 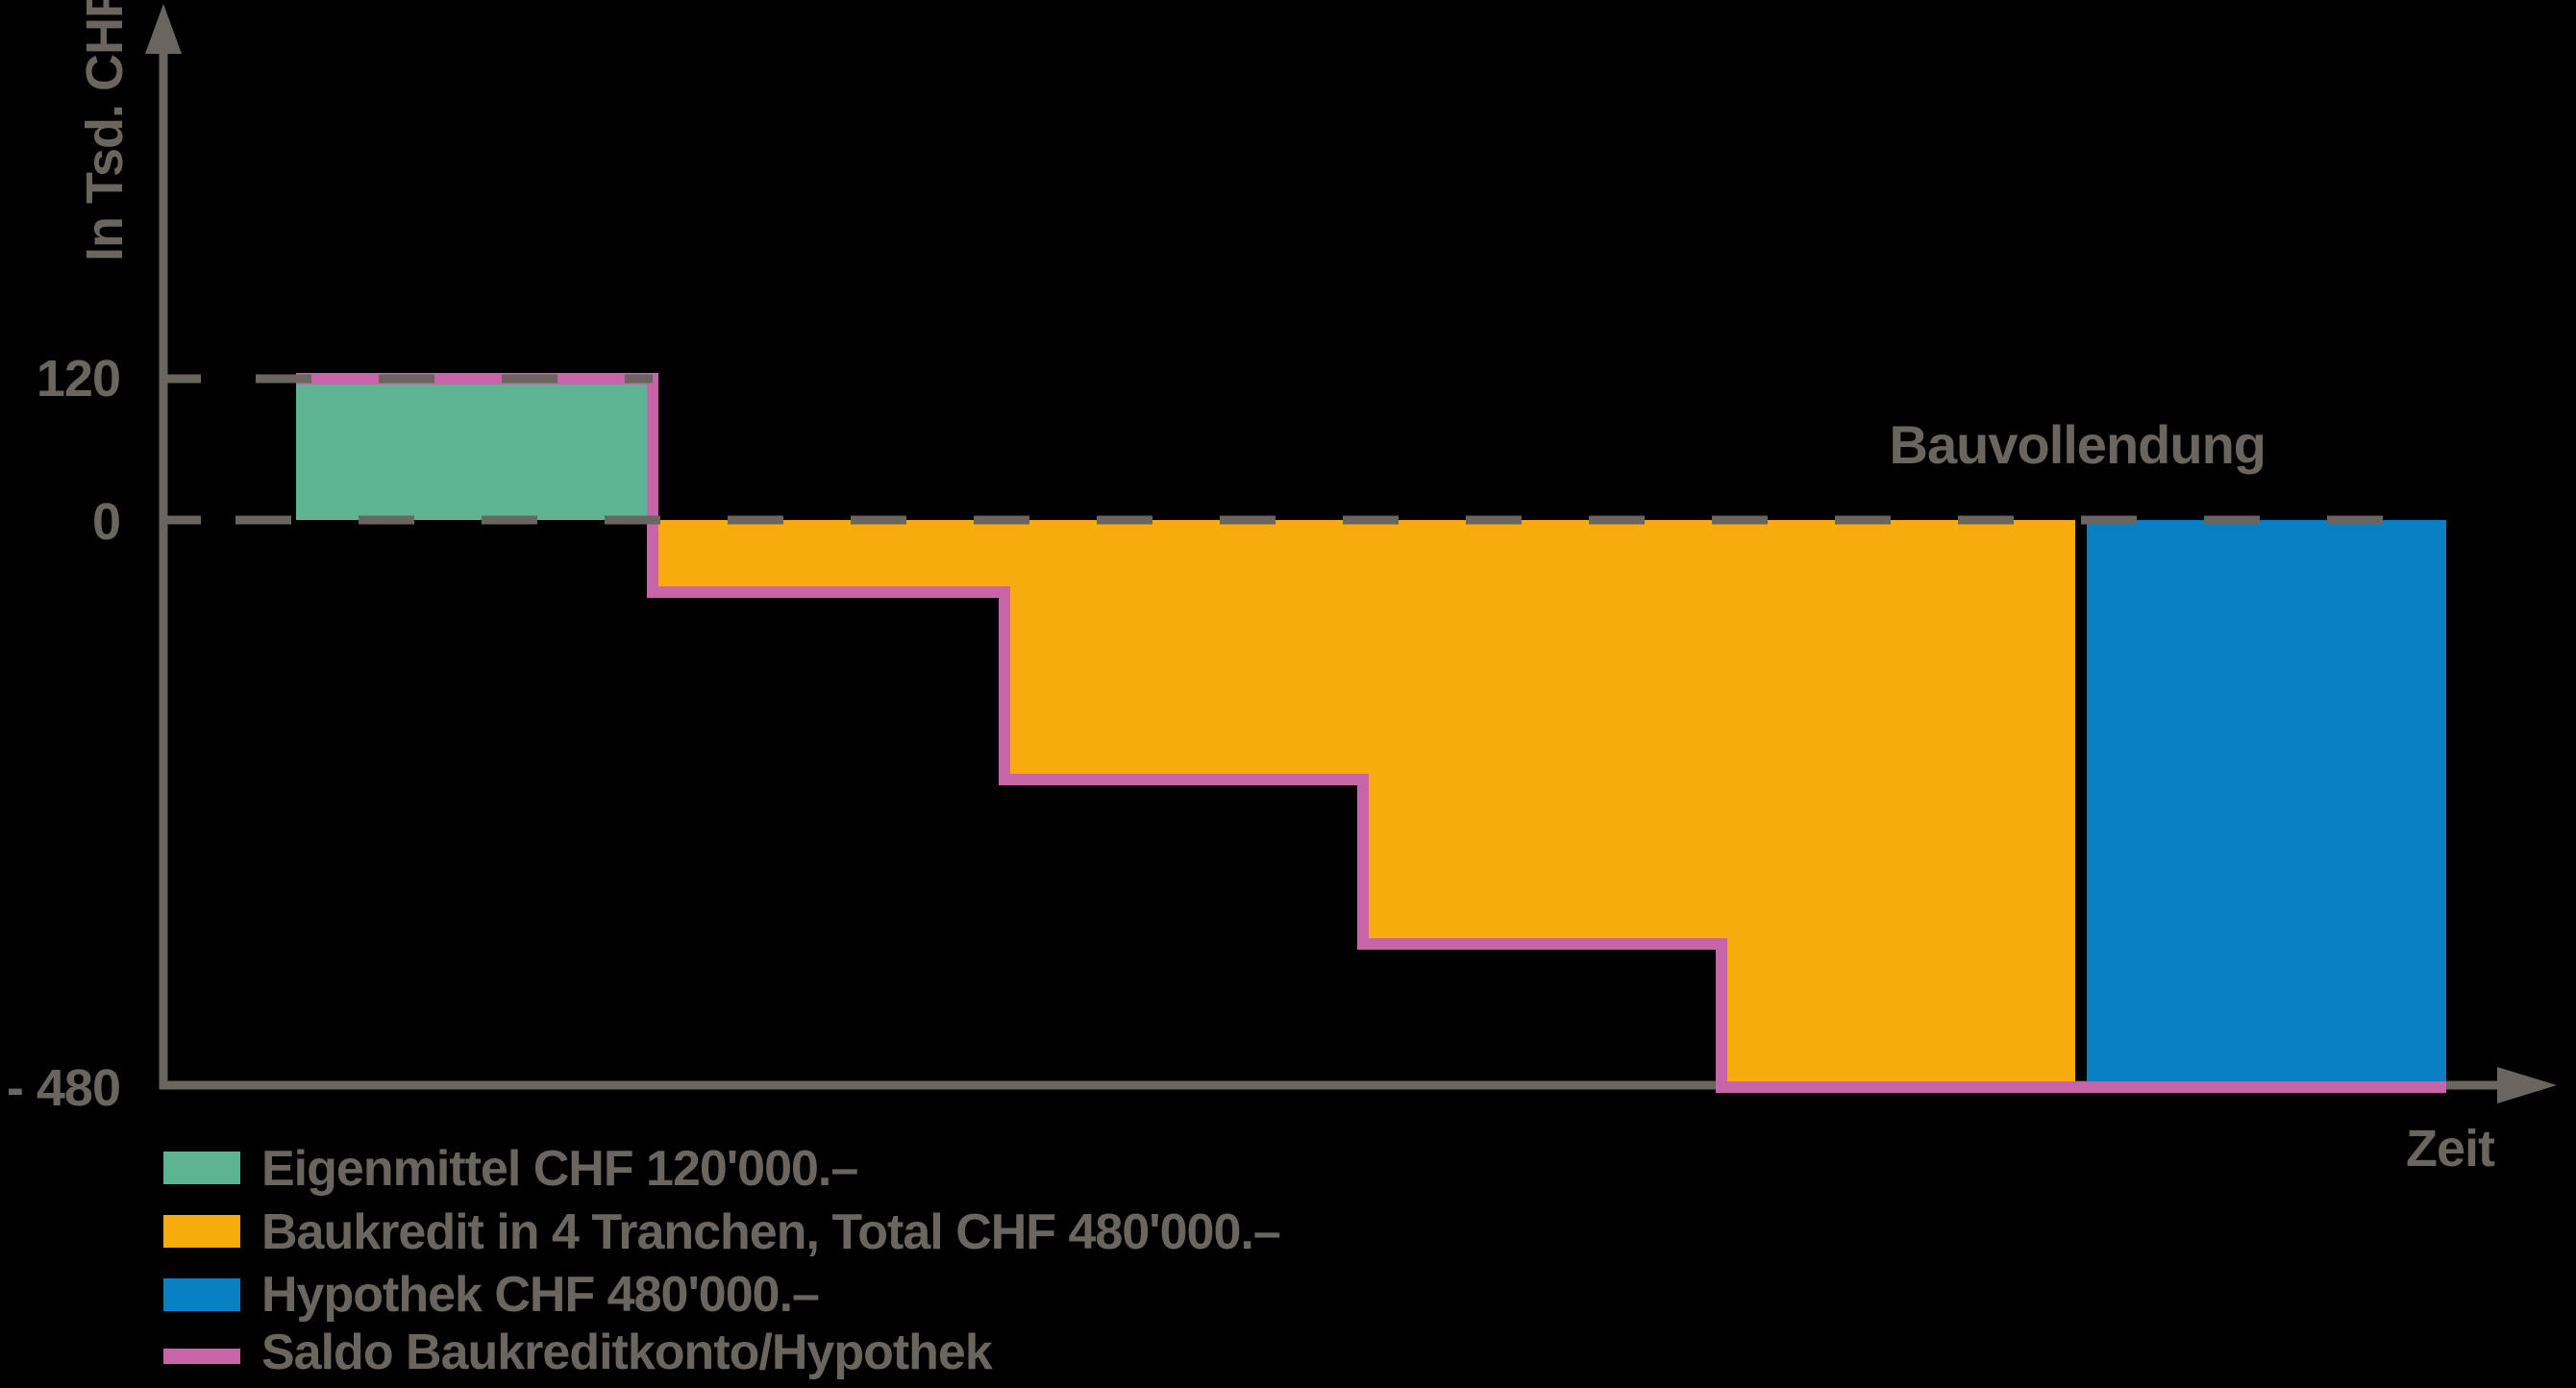 What do you see at coordinates (105, 130) in the screenshot?
I see `y-axis-title: In Tsd. CHF` at bounding box center [105, 130].